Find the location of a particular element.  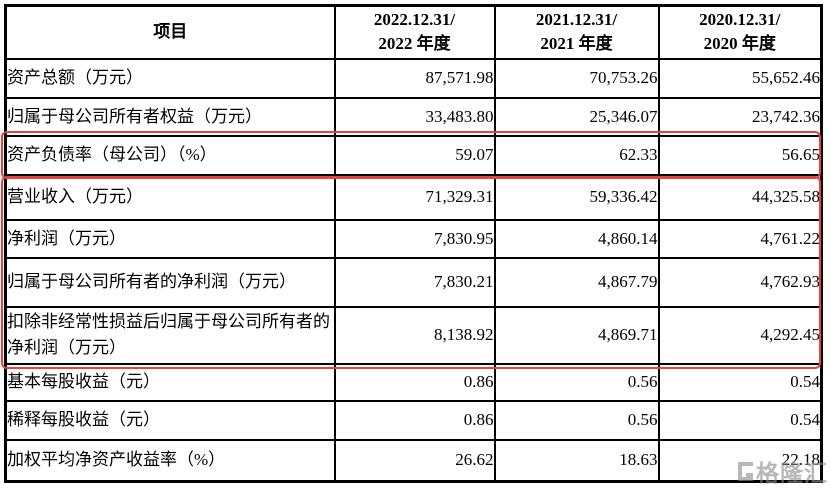

cell-value: 4,869.71 is located at coordinates (576, 335).